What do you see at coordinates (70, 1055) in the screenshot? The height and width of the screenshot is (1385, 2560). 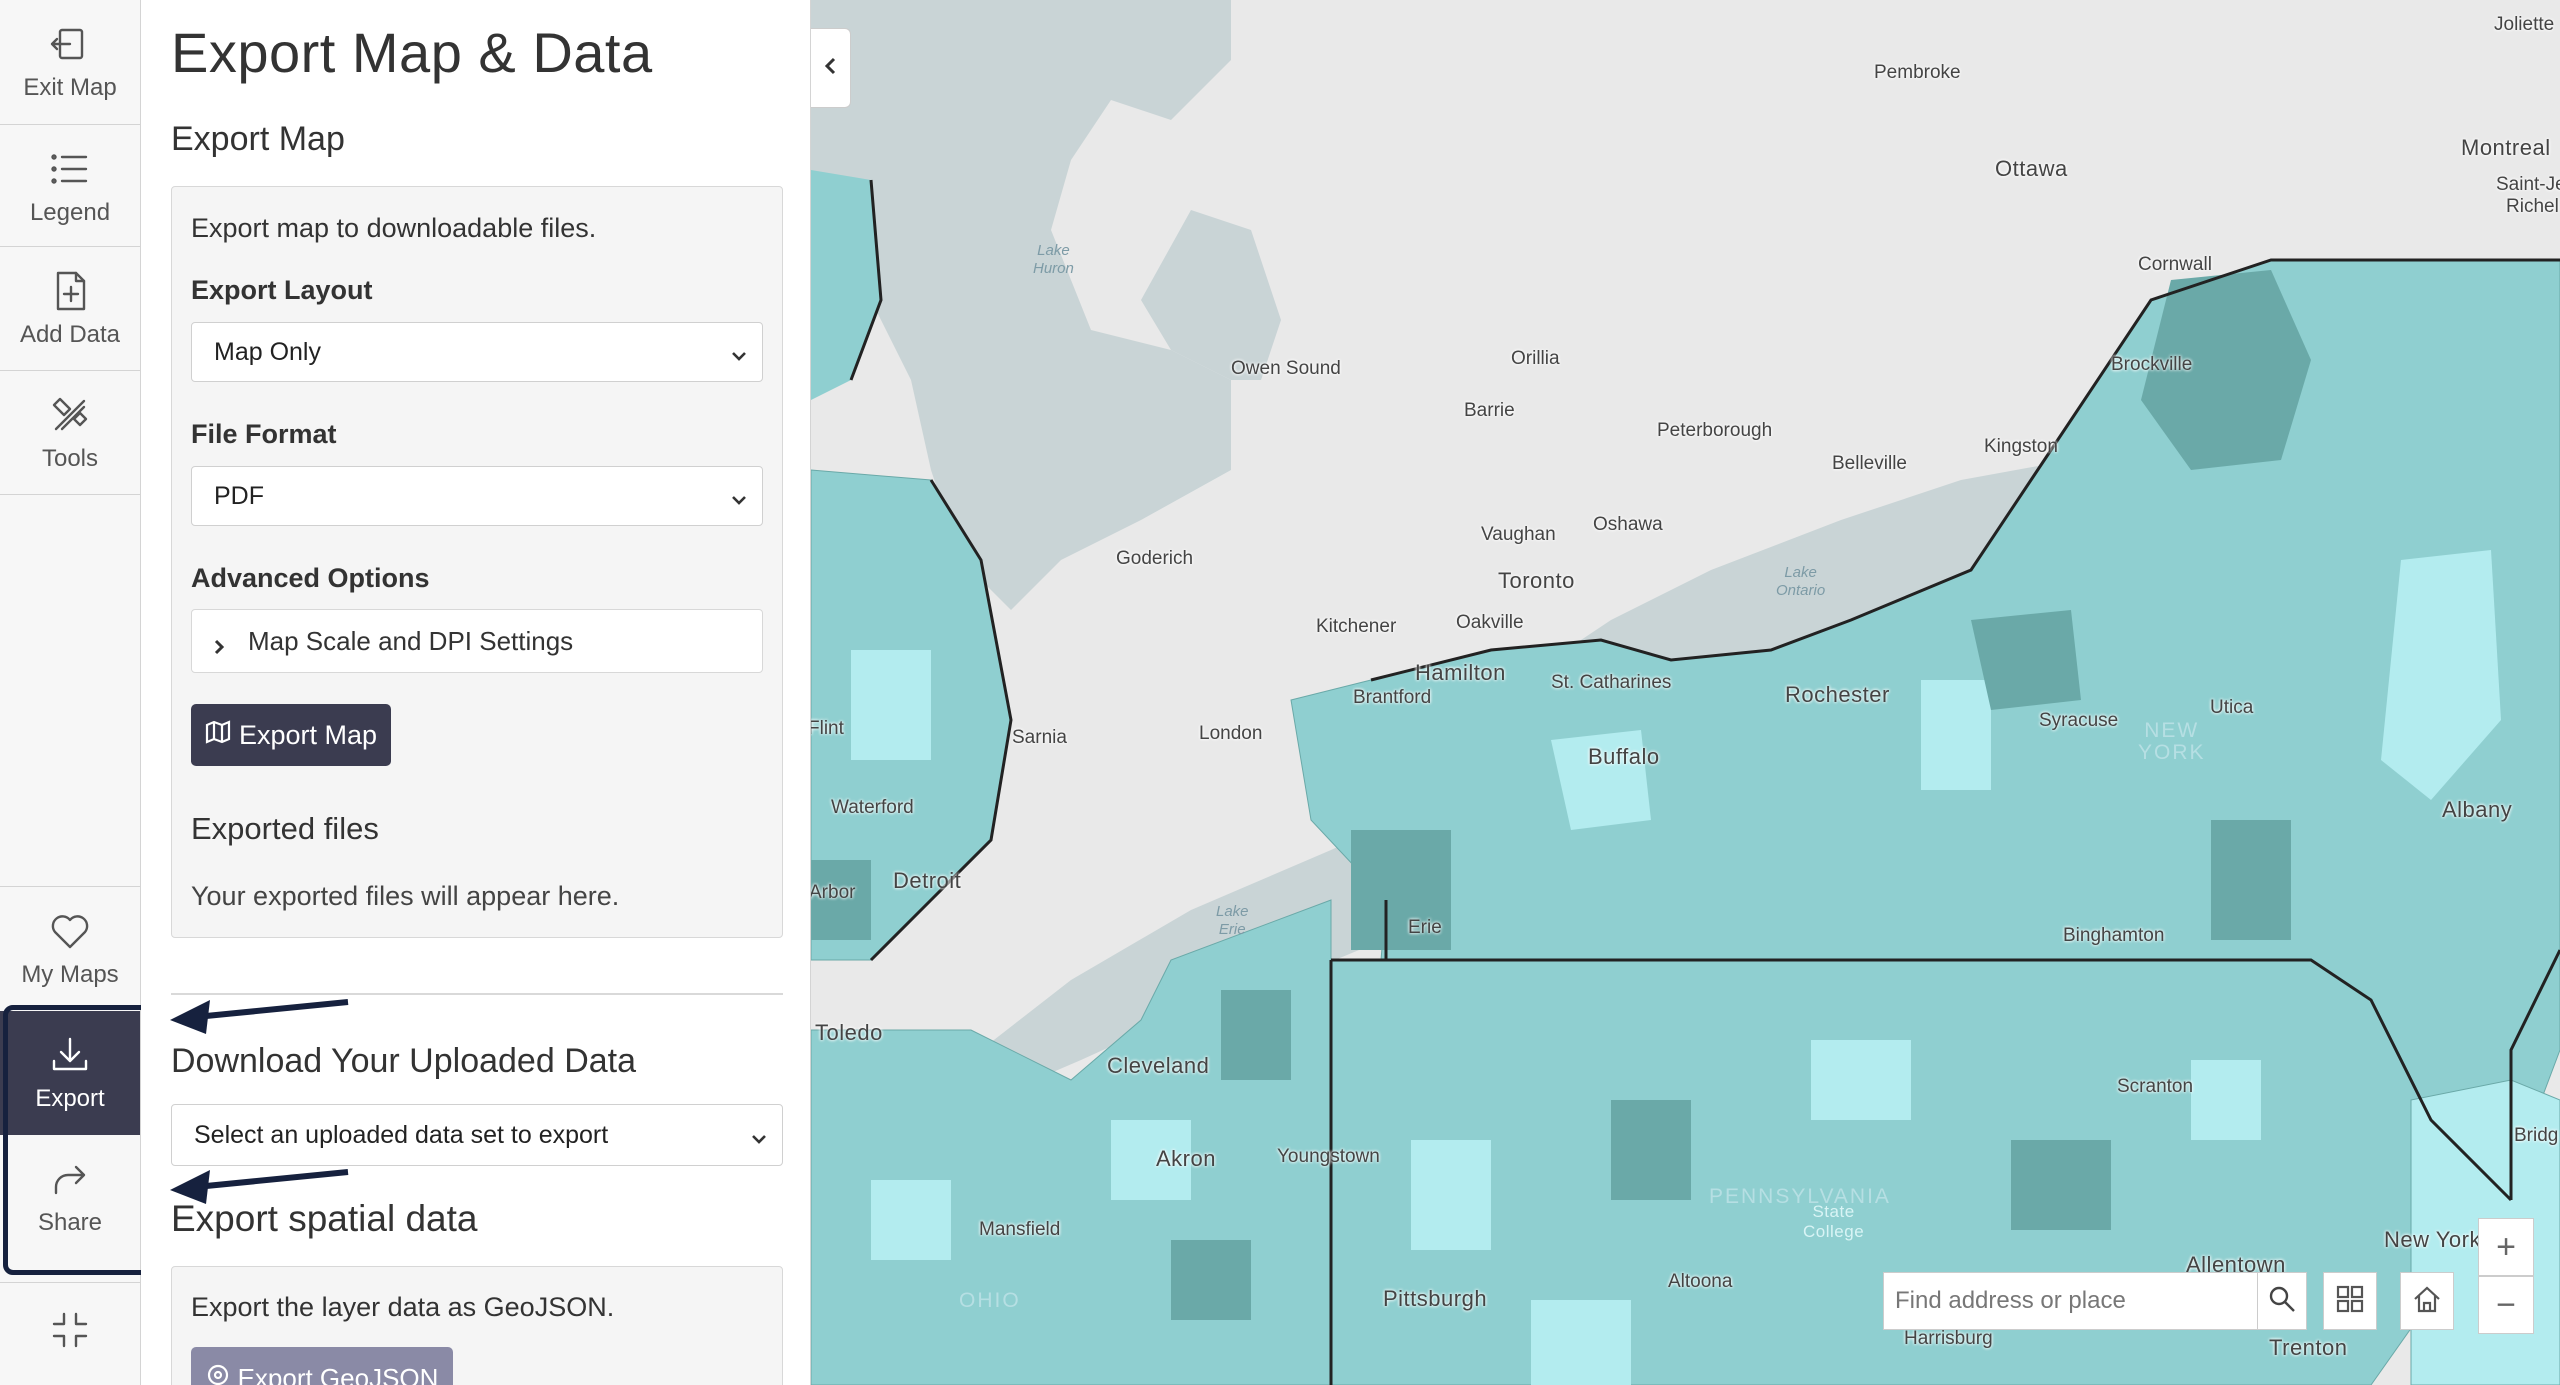 I see `download-icon` at bounding box center [70, 1055].